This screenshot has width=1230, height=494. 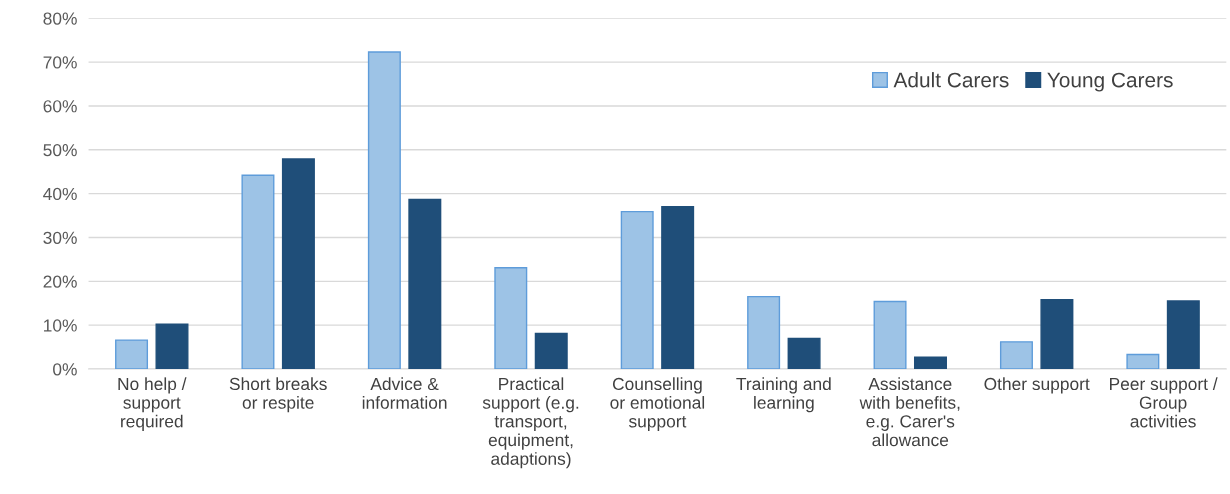 What do you see at coordinates (1037, 385) in the screenshot?
I see `x-tick-label: Other support` at bounding box center [1037, 385].